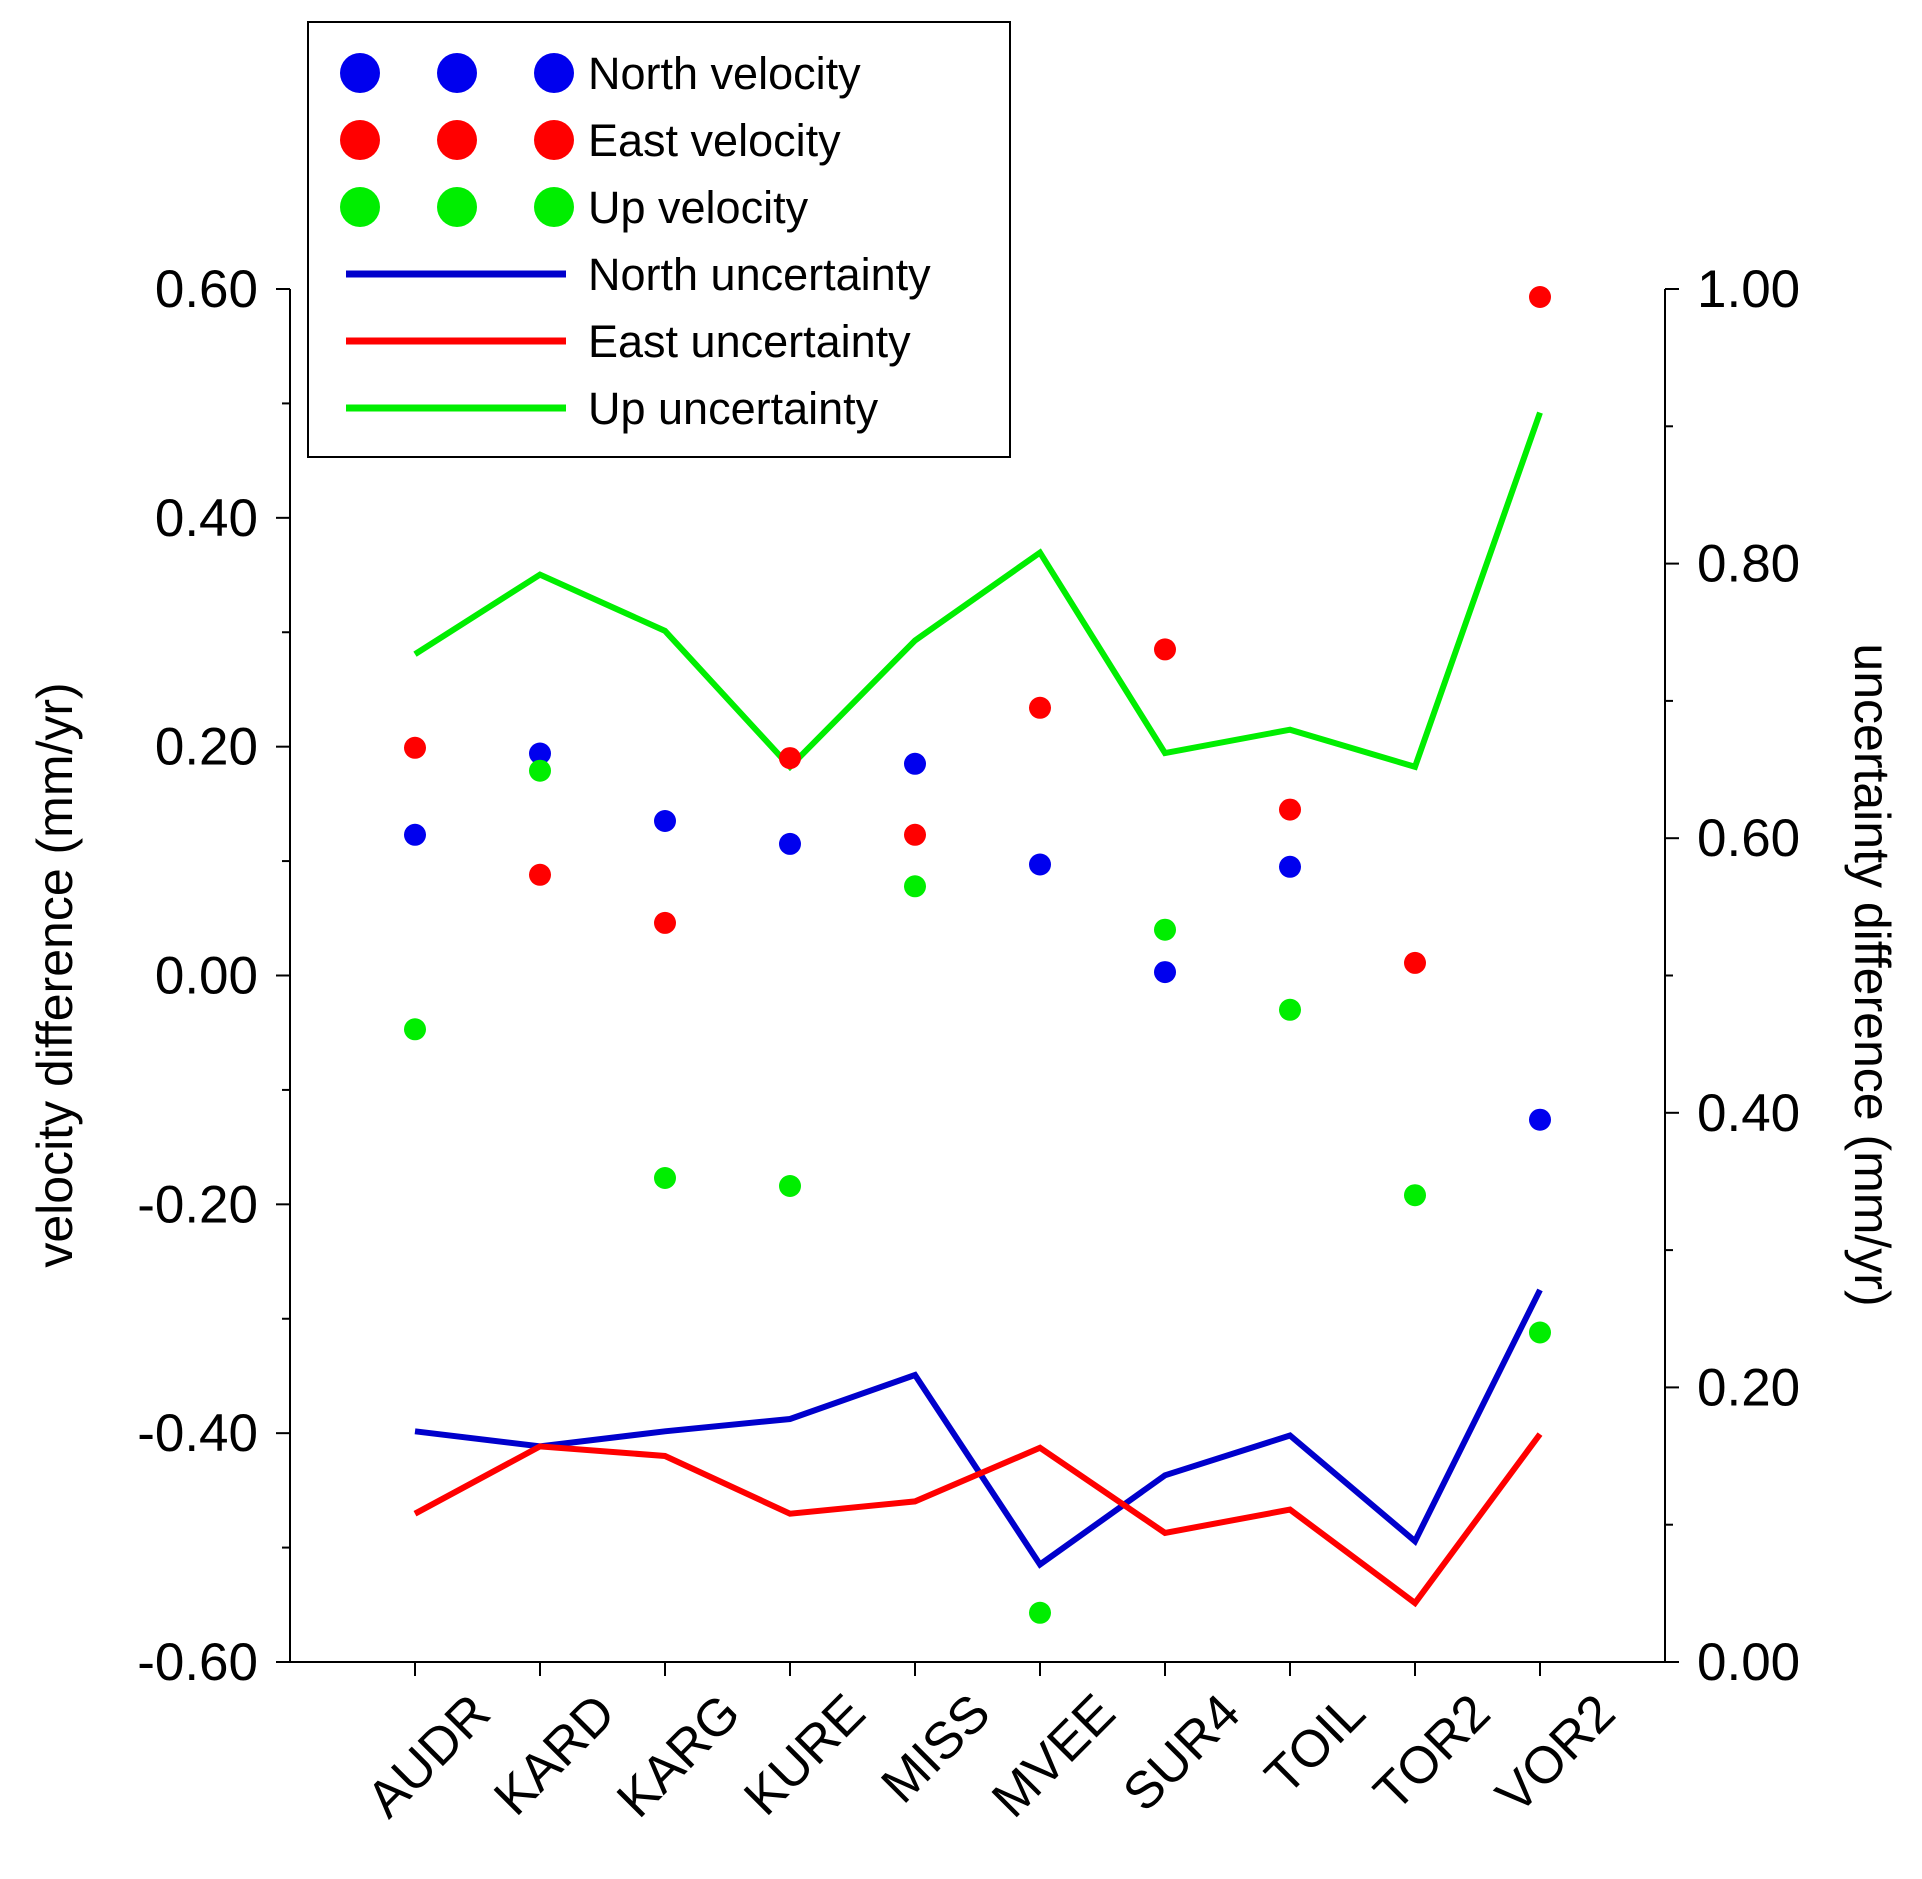 The height and width of the screenshot is (1879, 1922). What do you see at coordinates (428, 1755) in the screenshot?
I see `x-tick-label: AUDR` at bounding box center [428, 1755].